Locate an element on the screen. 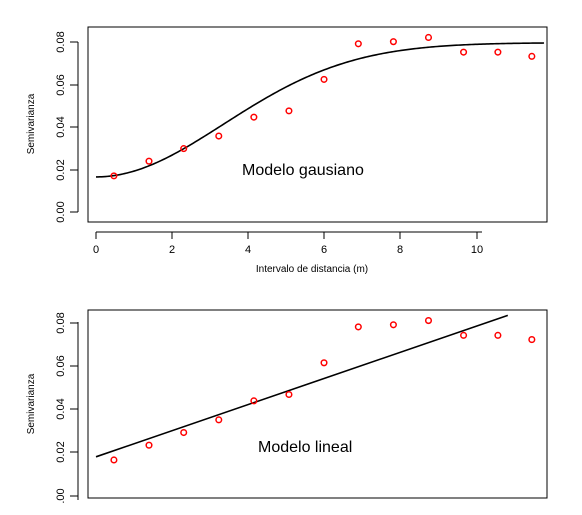  x-tick-label-6: 6 is located at coordinates (324, 250).